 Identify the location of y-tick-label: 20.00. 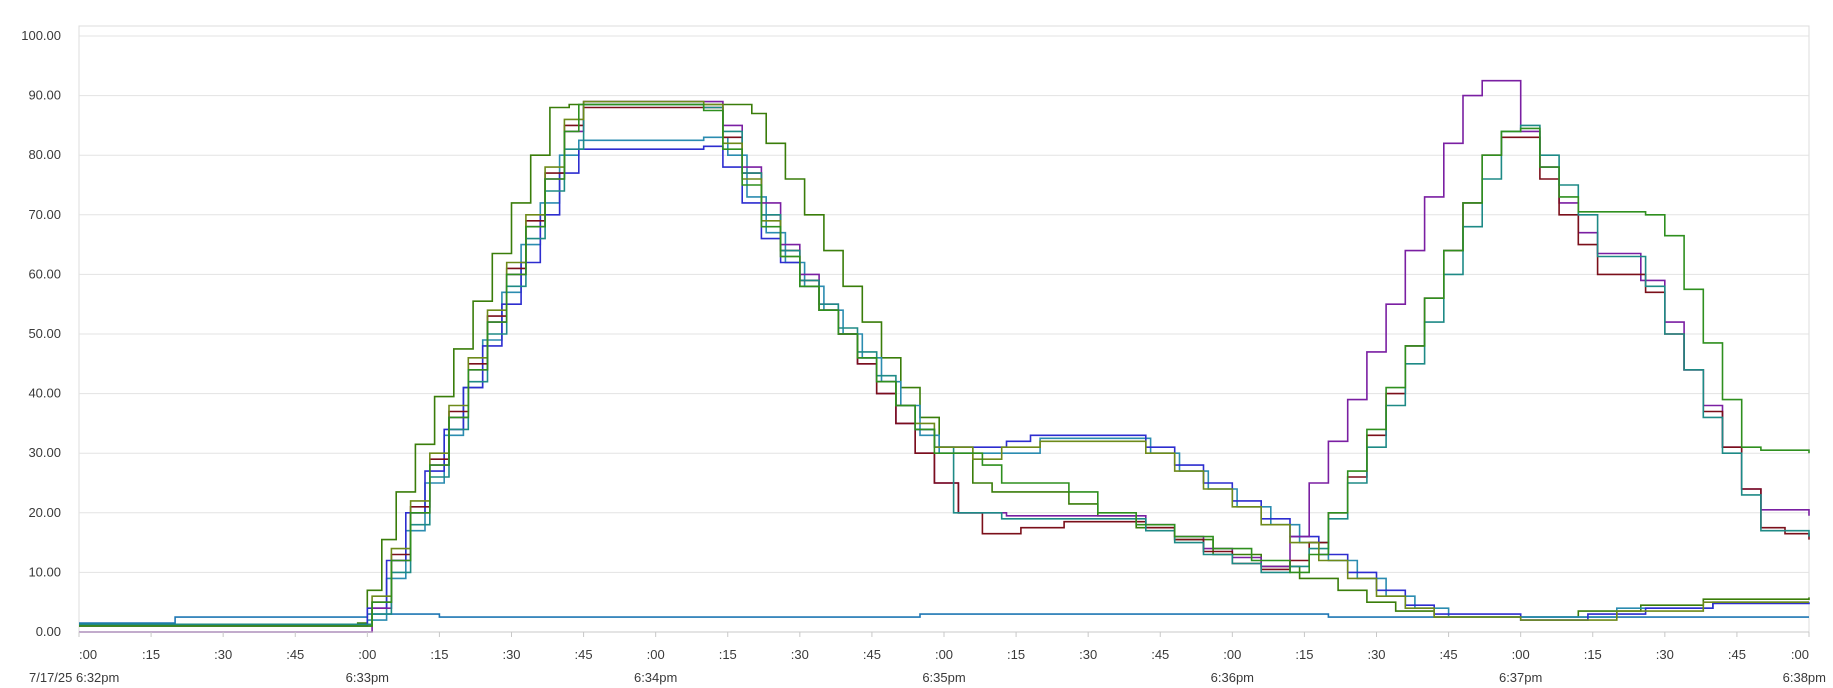
(44, 512).